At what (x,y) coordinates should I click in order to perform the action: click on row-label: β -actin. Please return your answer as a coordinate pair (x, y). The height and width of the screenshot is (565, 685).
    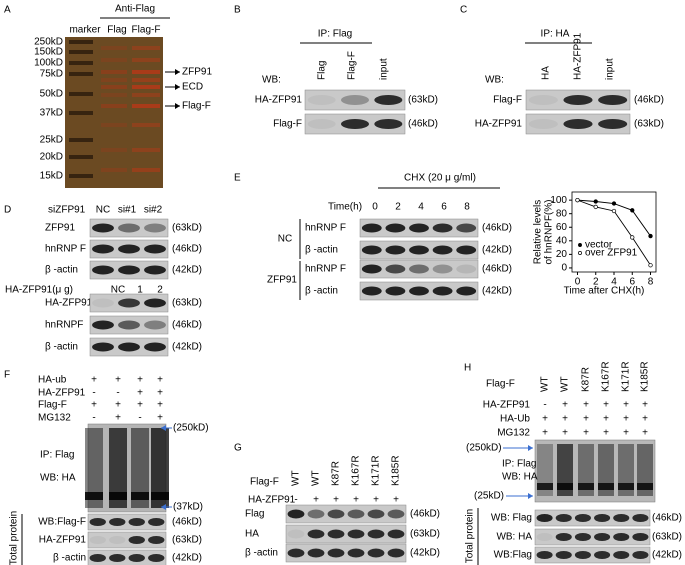
    Looking at the image, I should click on (61, 270).